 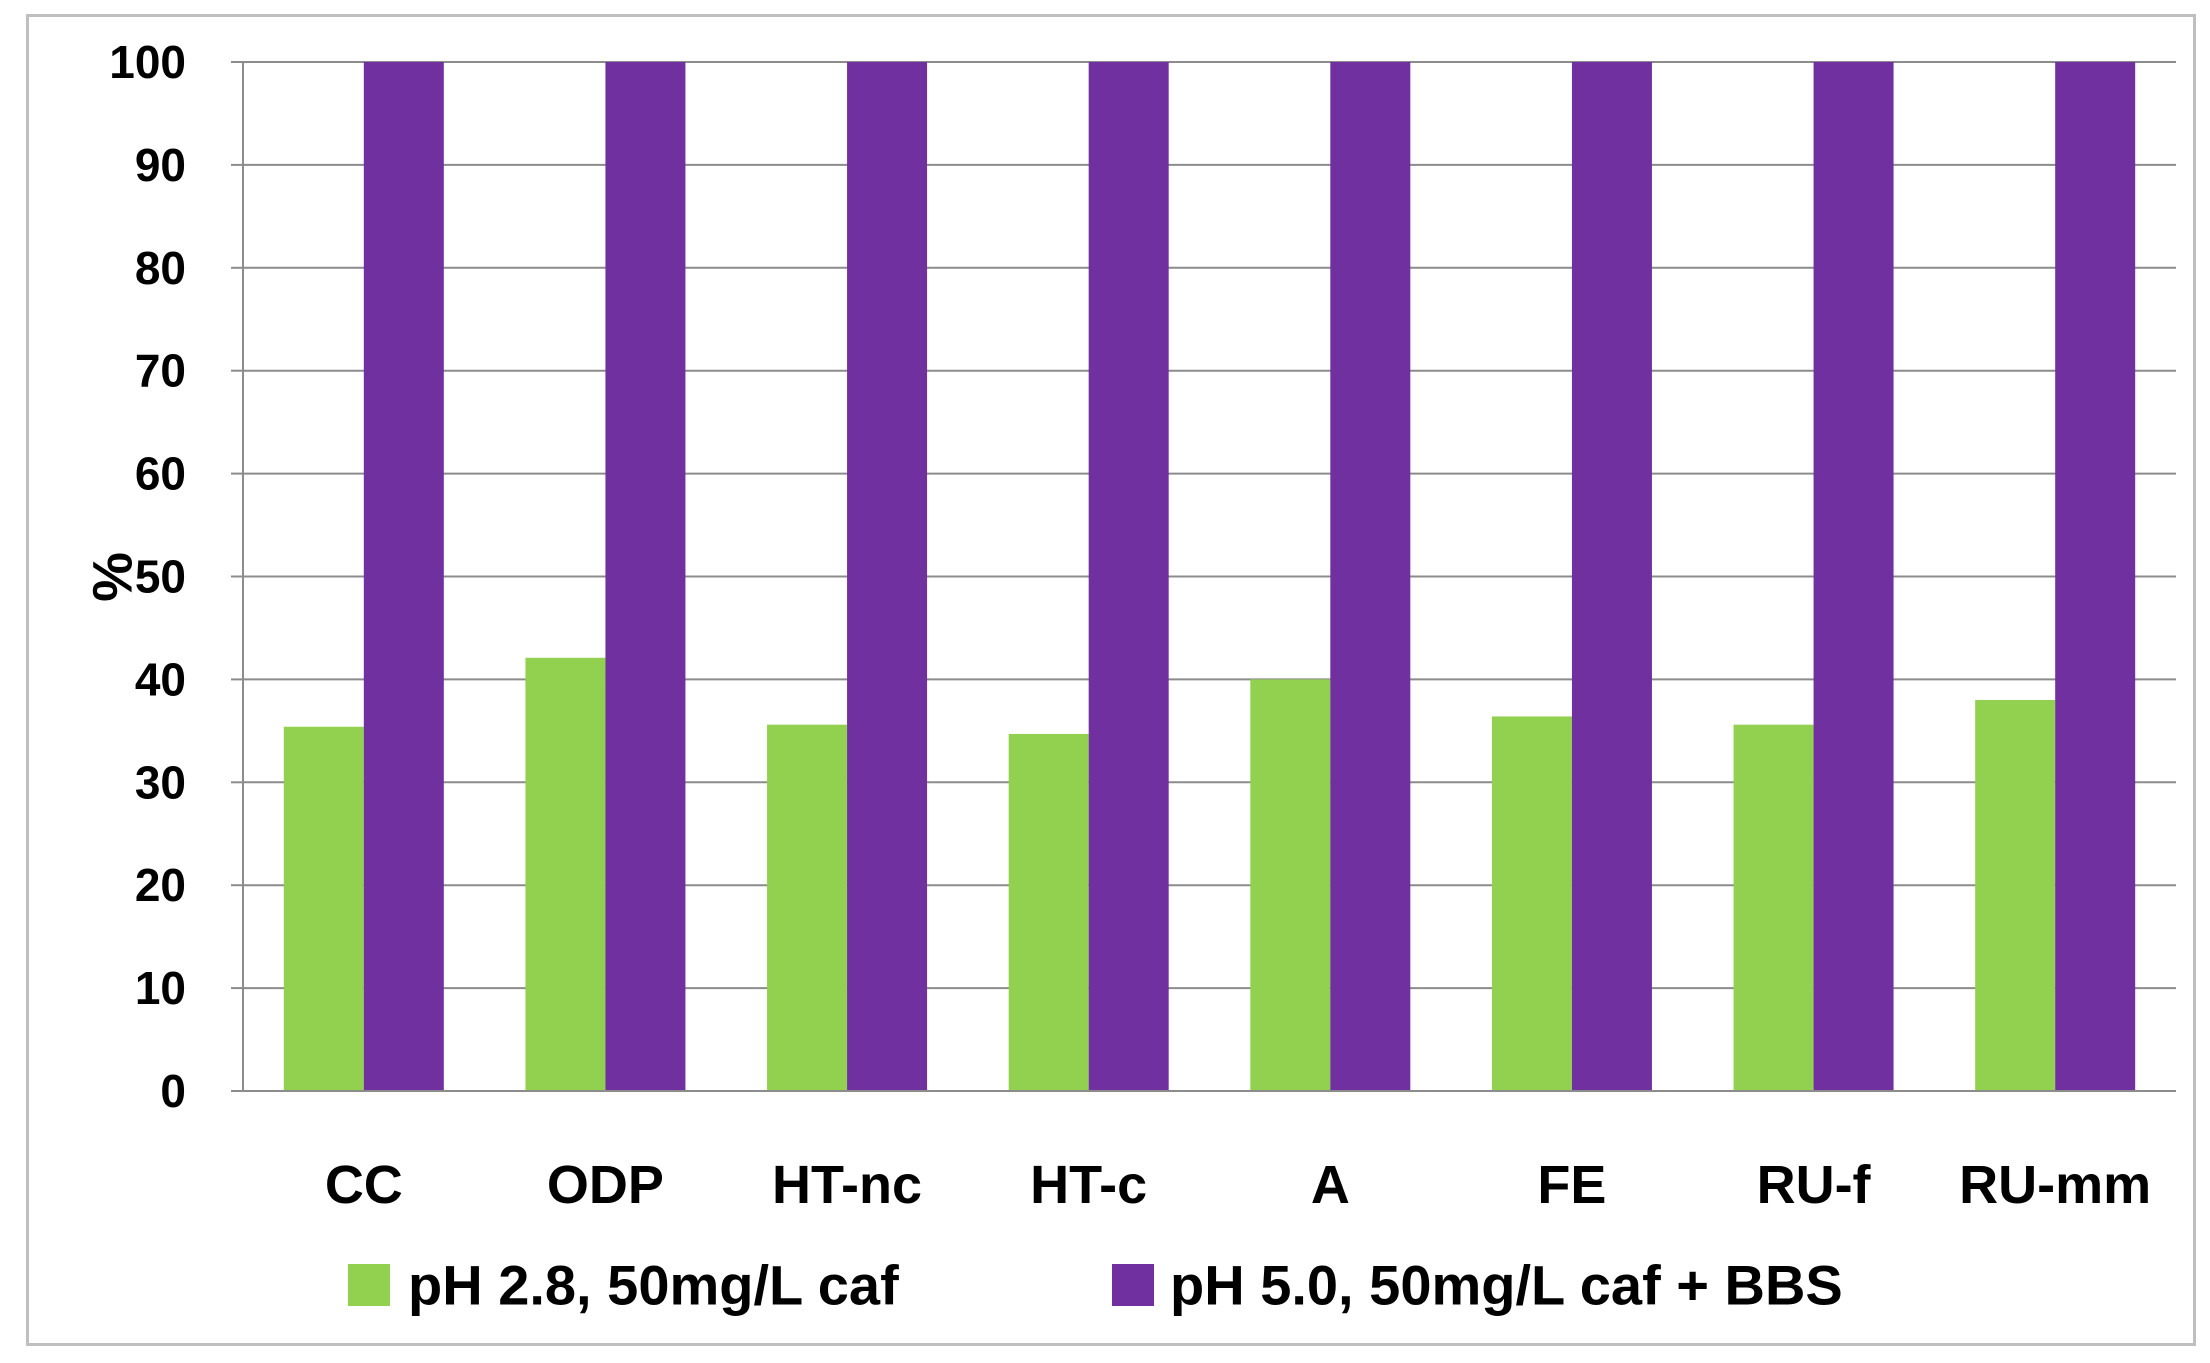 I want to click on y-tick-label: 100, so click(x=147, y=62).